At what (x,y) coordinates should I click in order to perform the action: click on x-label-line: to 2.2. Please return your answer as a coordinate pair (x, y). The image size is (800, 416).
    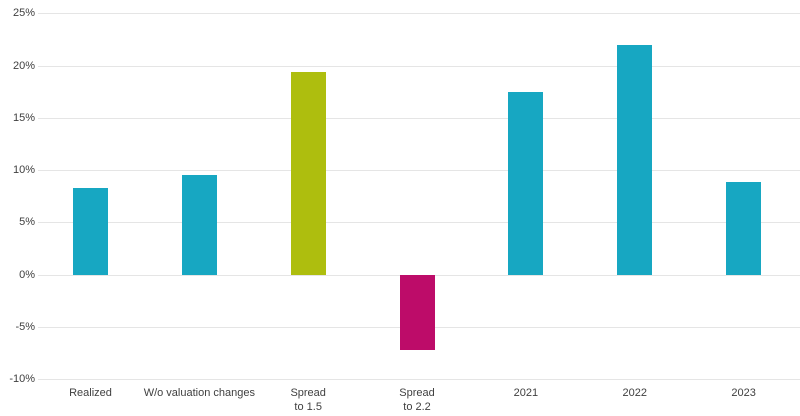
    Looking at the image, I should click on (417, 407).